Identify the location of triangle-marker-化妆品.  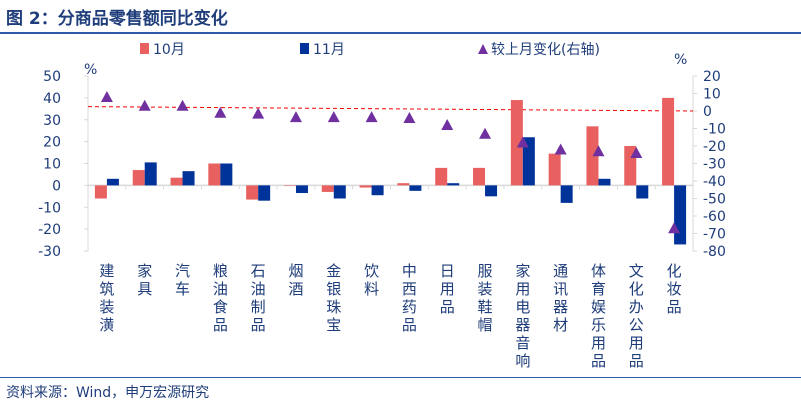
(674, 228).